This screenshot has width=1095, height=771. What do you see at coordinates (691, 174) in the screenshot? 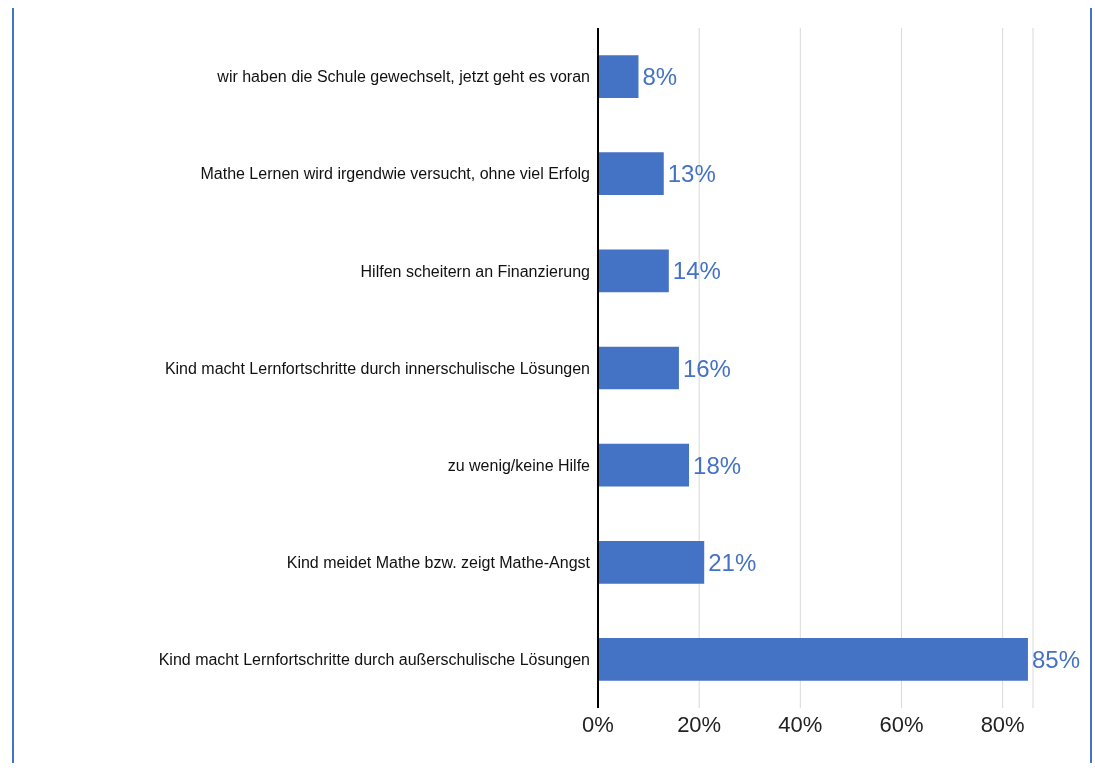
I see `data-label: 13%` at bounding box center [691, 174].